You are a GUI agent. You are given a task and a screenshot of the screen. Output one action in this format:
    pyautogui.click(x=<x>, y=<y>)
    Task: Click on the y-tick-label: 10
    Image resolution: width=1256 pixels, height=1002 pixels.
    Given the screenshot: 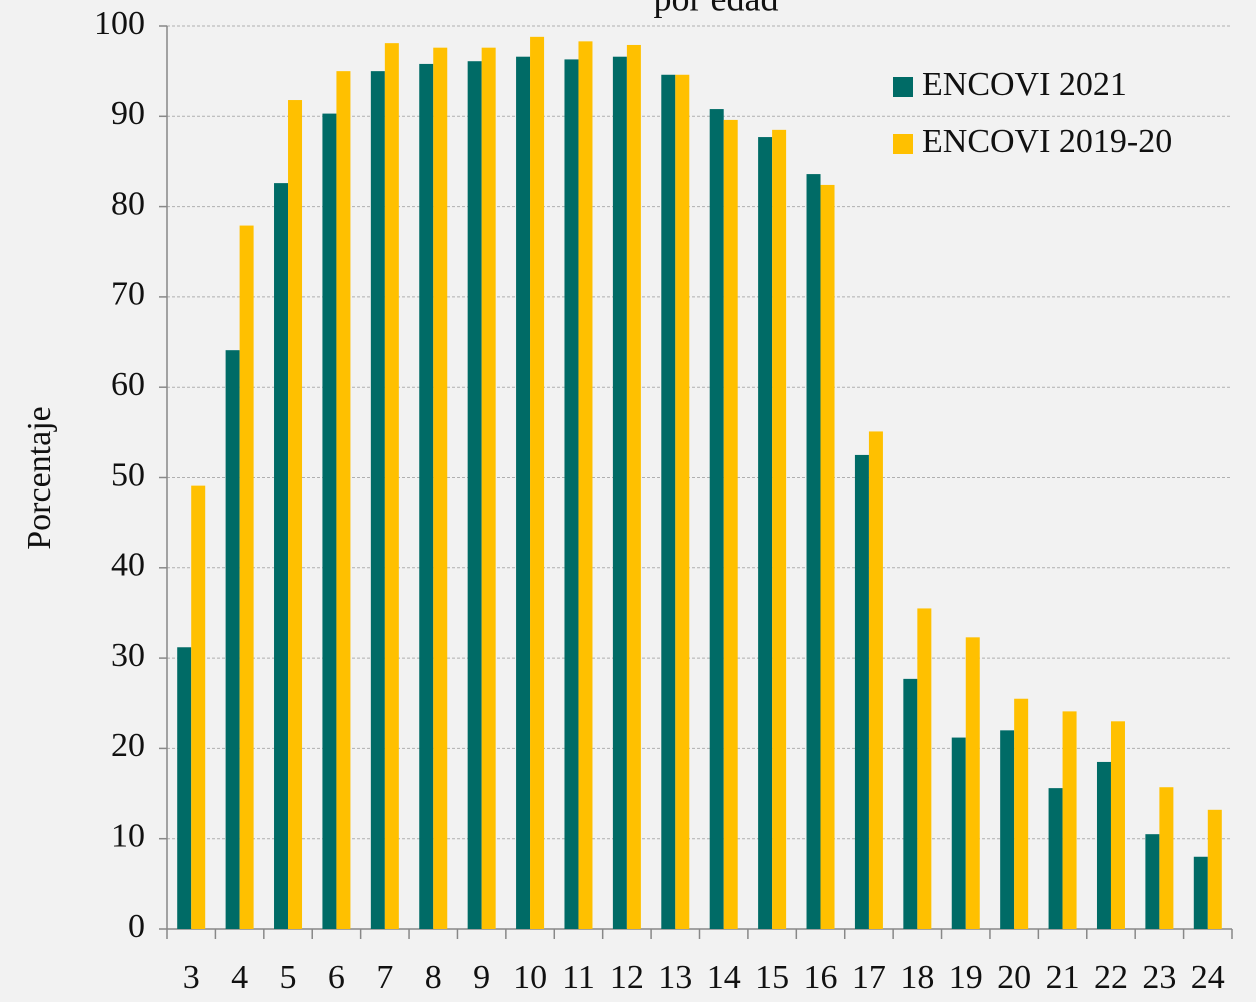 What is the action you would take?
    pyautogui.click(x=128, y=835)
    